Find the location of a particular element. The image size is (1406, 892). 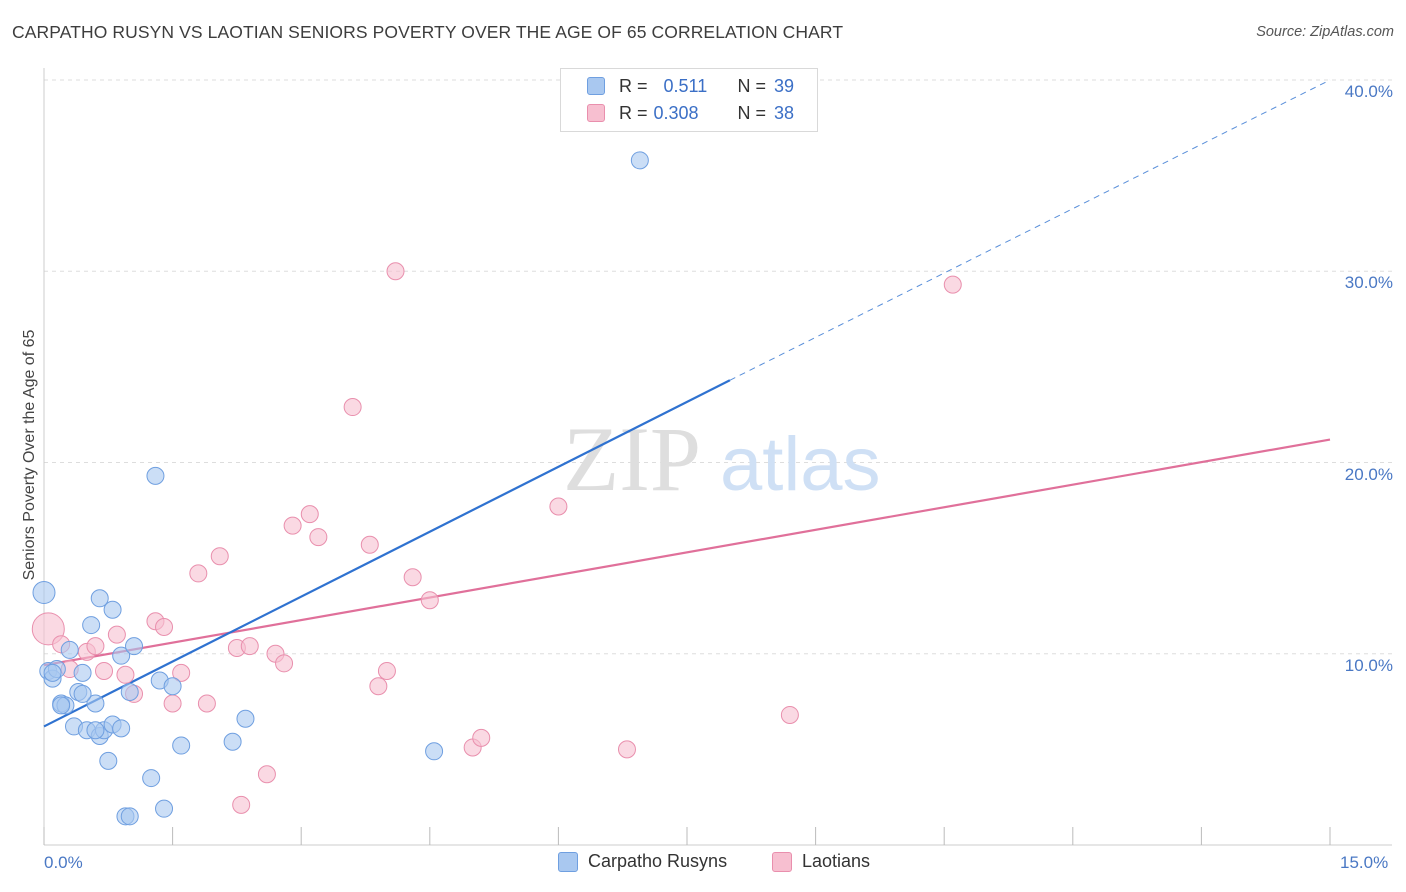

legend-box: R = 0.511 N = 39 R = 0.308 N = 38 is located at coordinates (689, 100).